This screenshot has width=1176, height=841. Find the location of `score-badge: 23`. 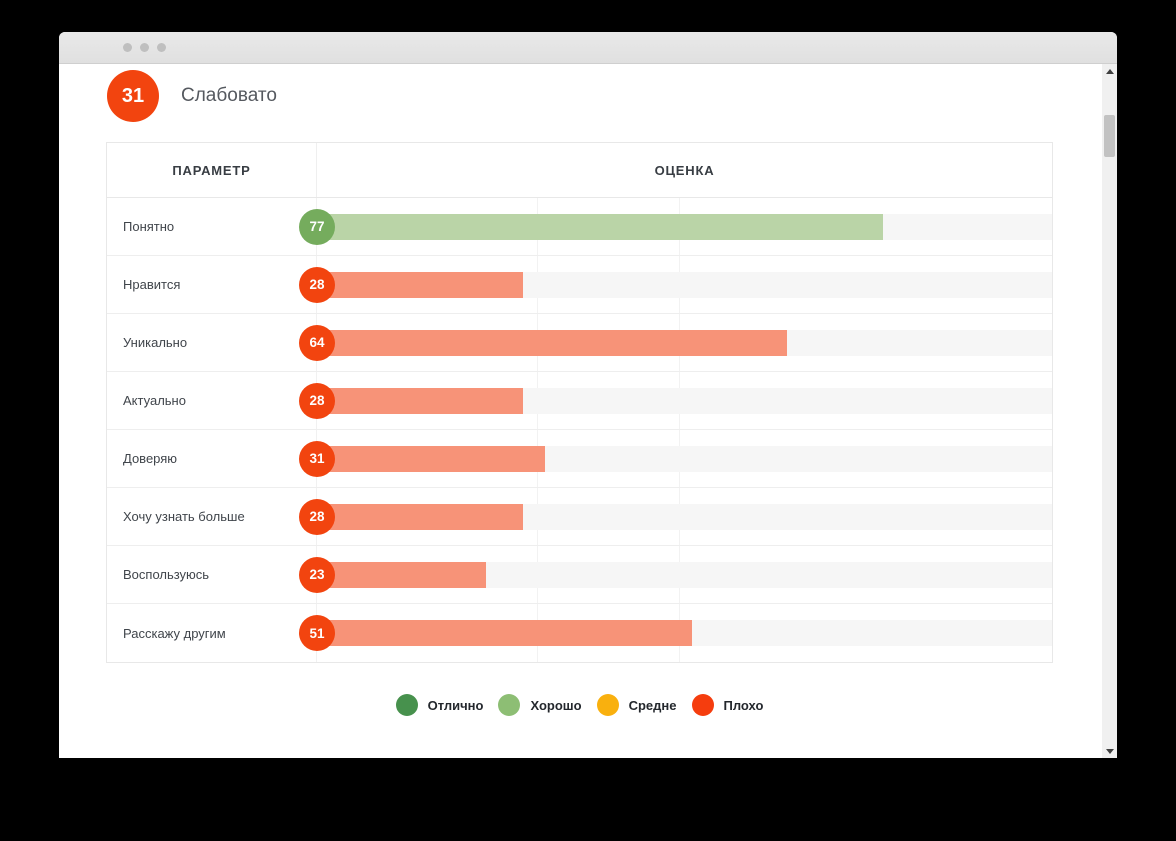

score-badge: 23 is located at coordinates (317, 574).